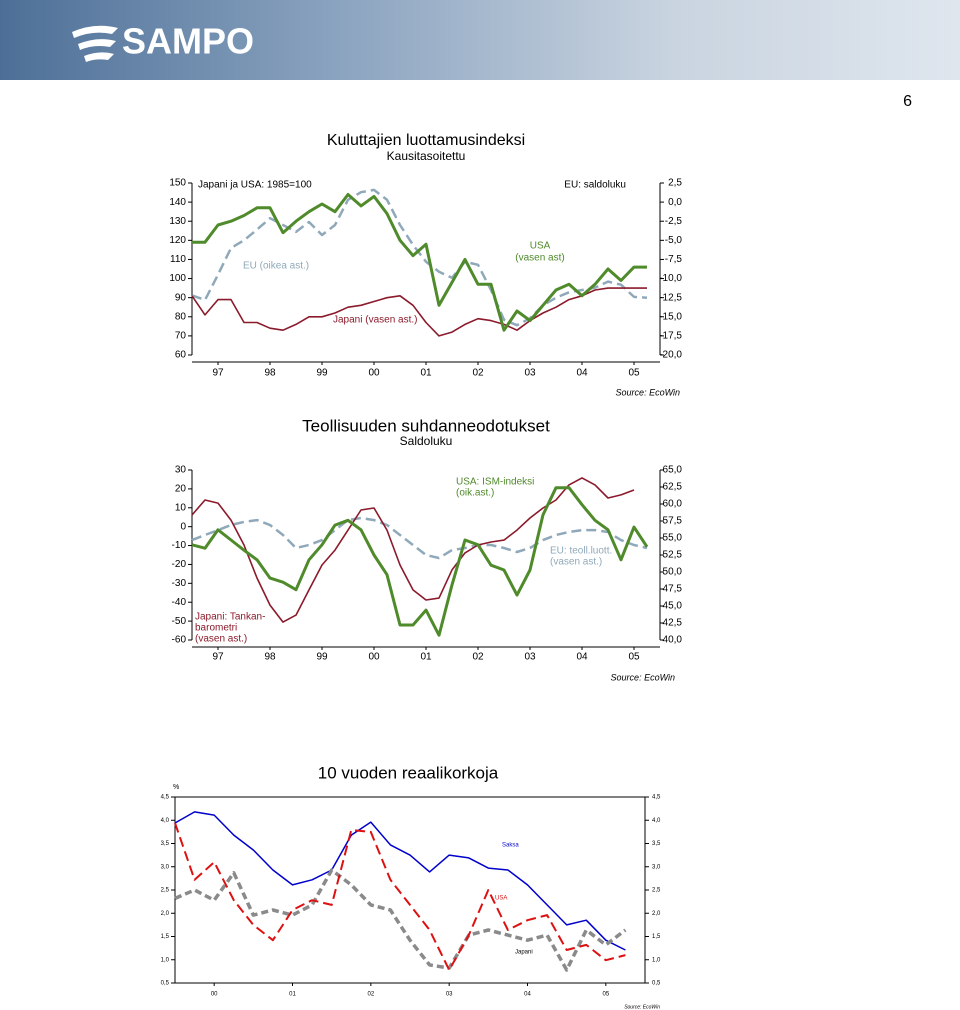 This screenshot has width=960, height=1010. I want to click on y2-tick-label: 47,5, so click(673, 589).